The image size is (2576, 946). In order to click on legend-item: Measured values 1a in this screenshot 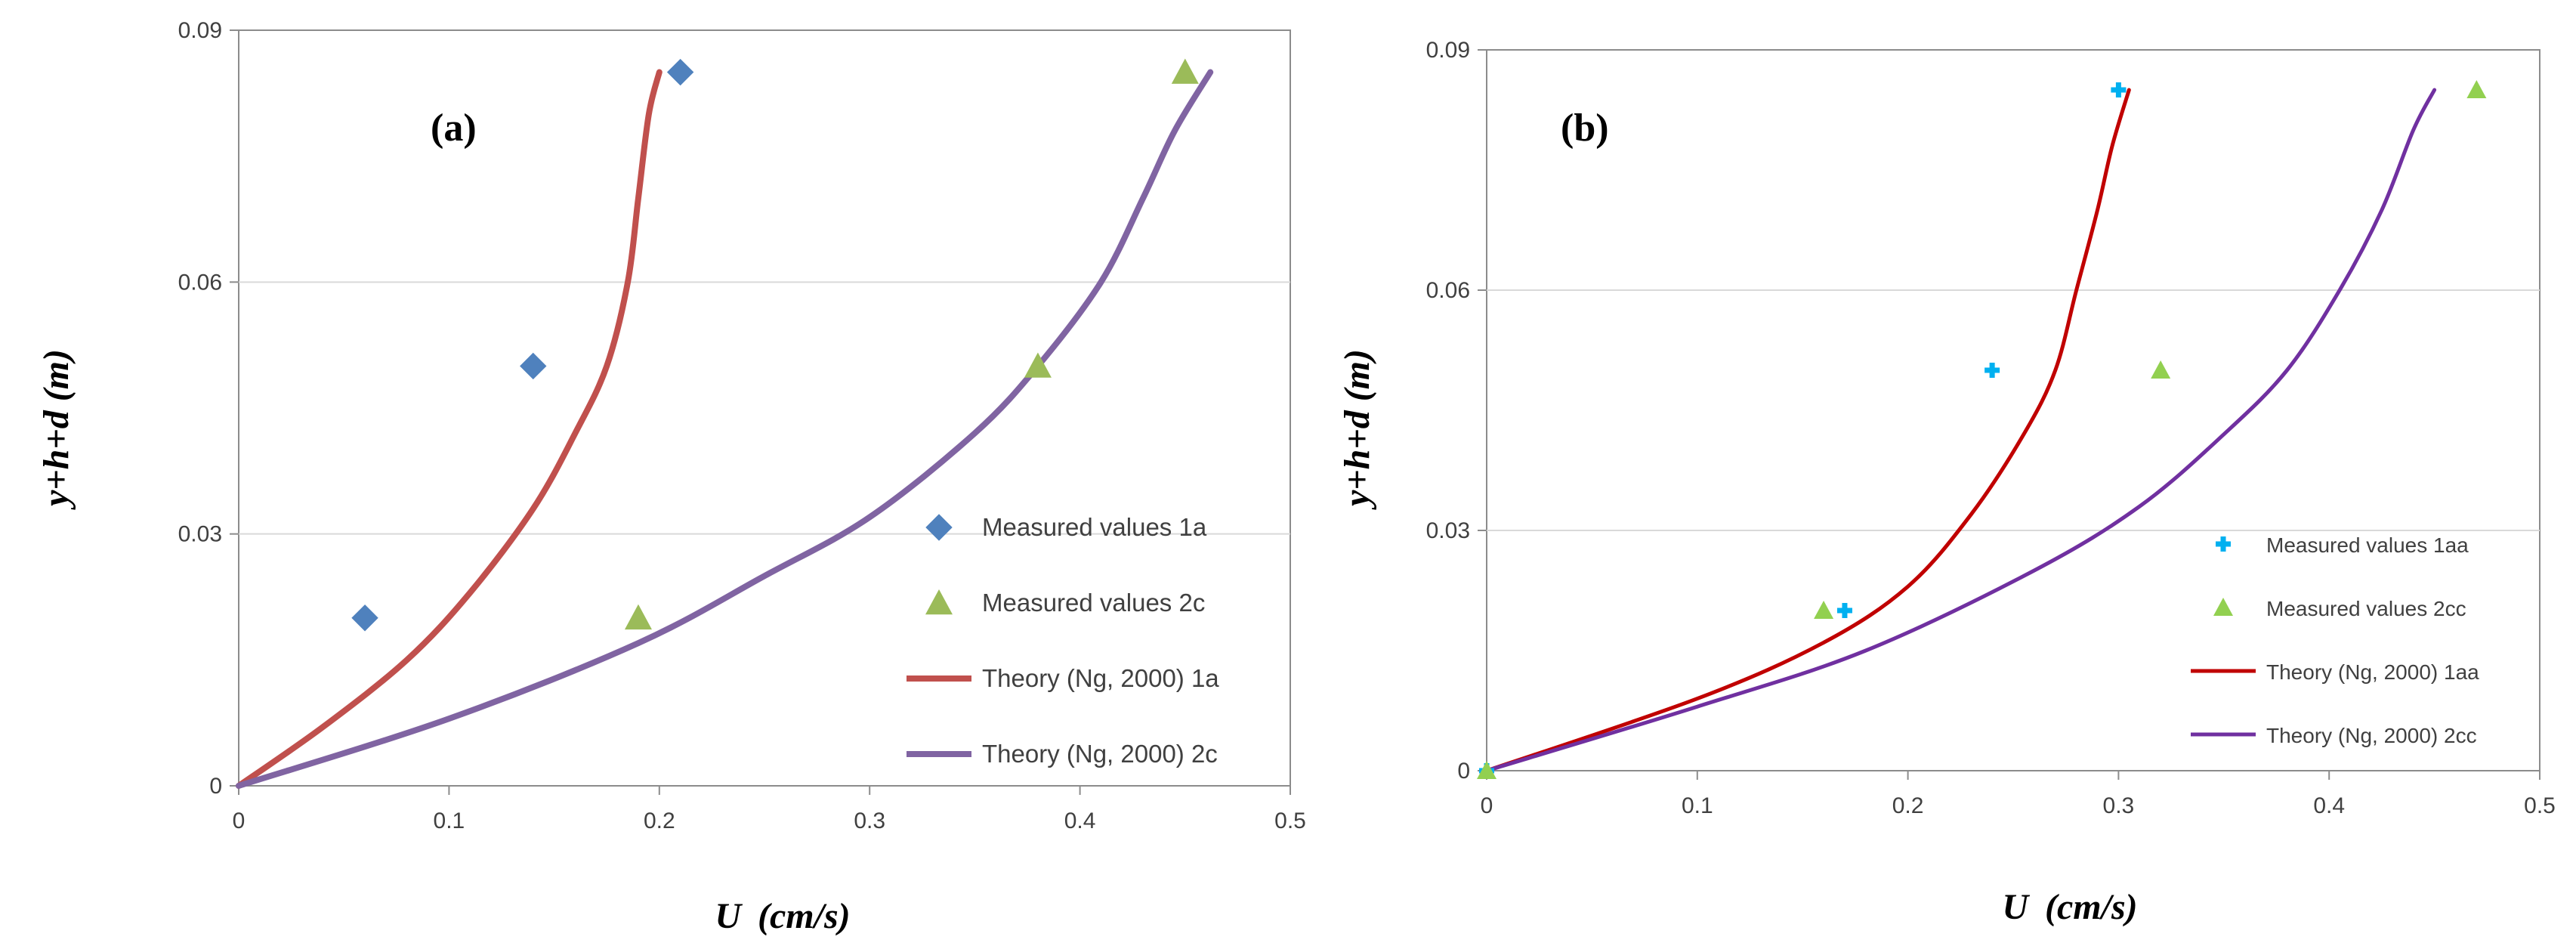, I will do `click(1066, 527)`.